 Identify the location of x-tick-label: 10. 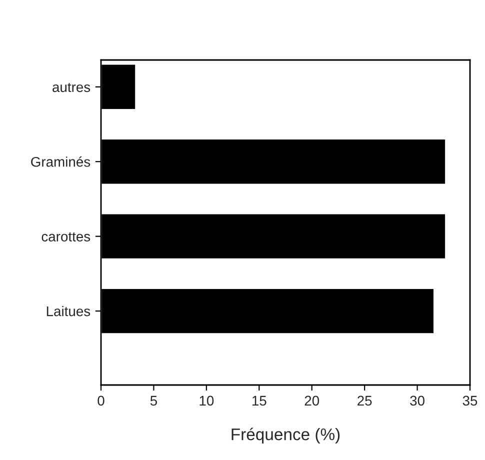
(207, 401).